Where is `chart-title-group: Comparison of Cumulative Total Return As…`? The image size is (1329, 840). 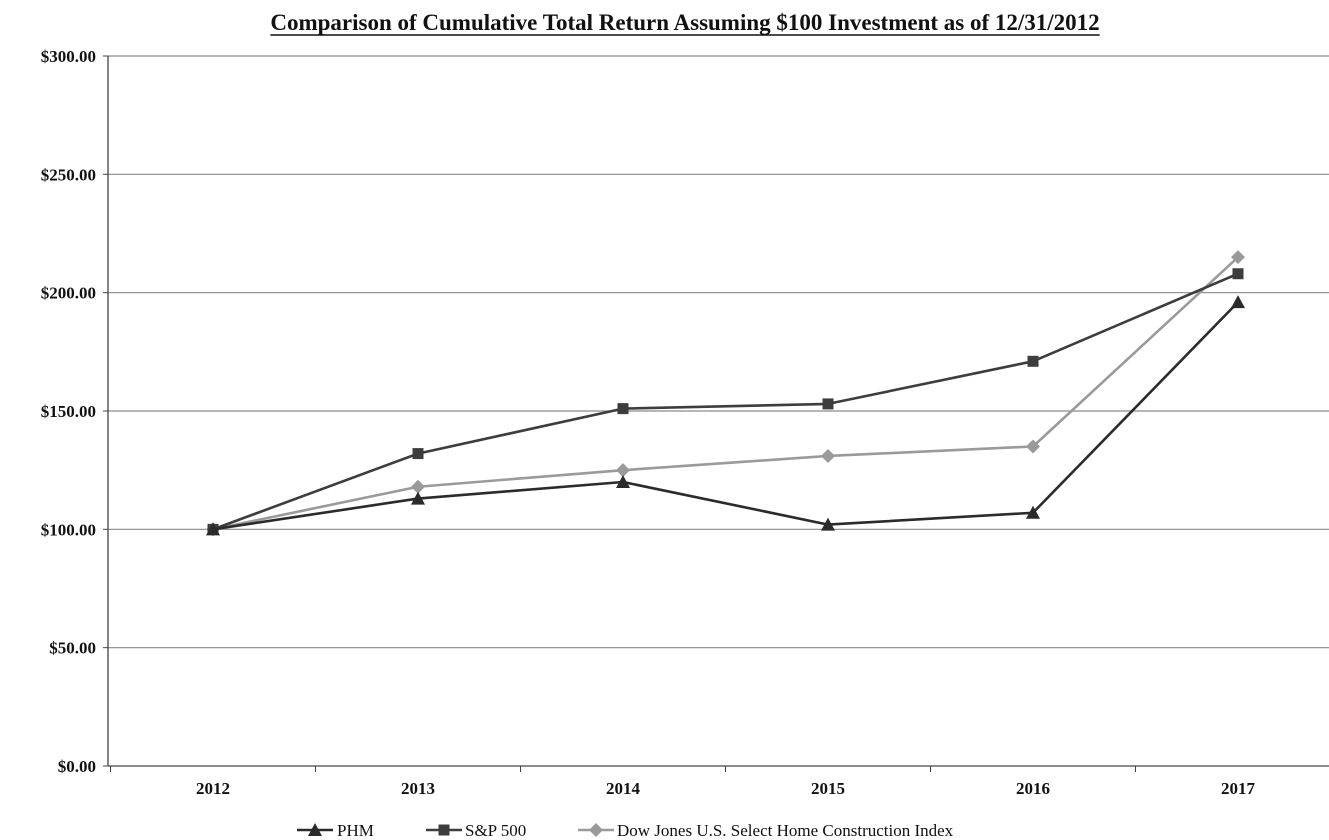 chart-title-group: Comparison of Cumulative Total Return As… is located at coordinates (685, 23).